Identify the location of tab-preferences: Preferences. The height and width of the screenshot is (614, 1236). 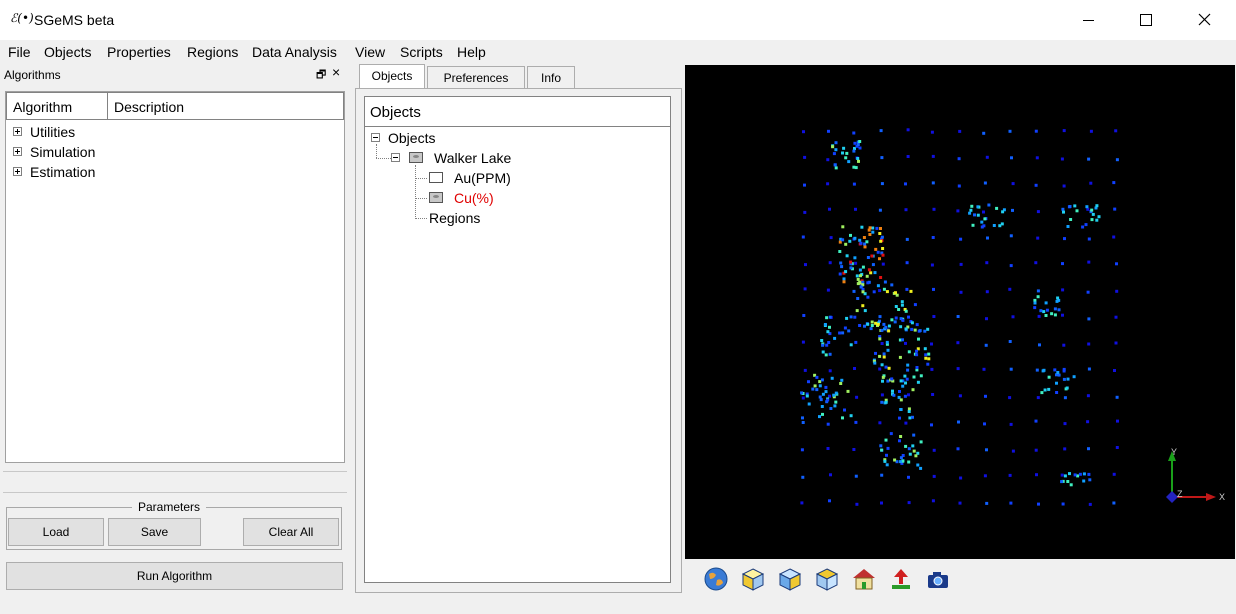
(476, 77).